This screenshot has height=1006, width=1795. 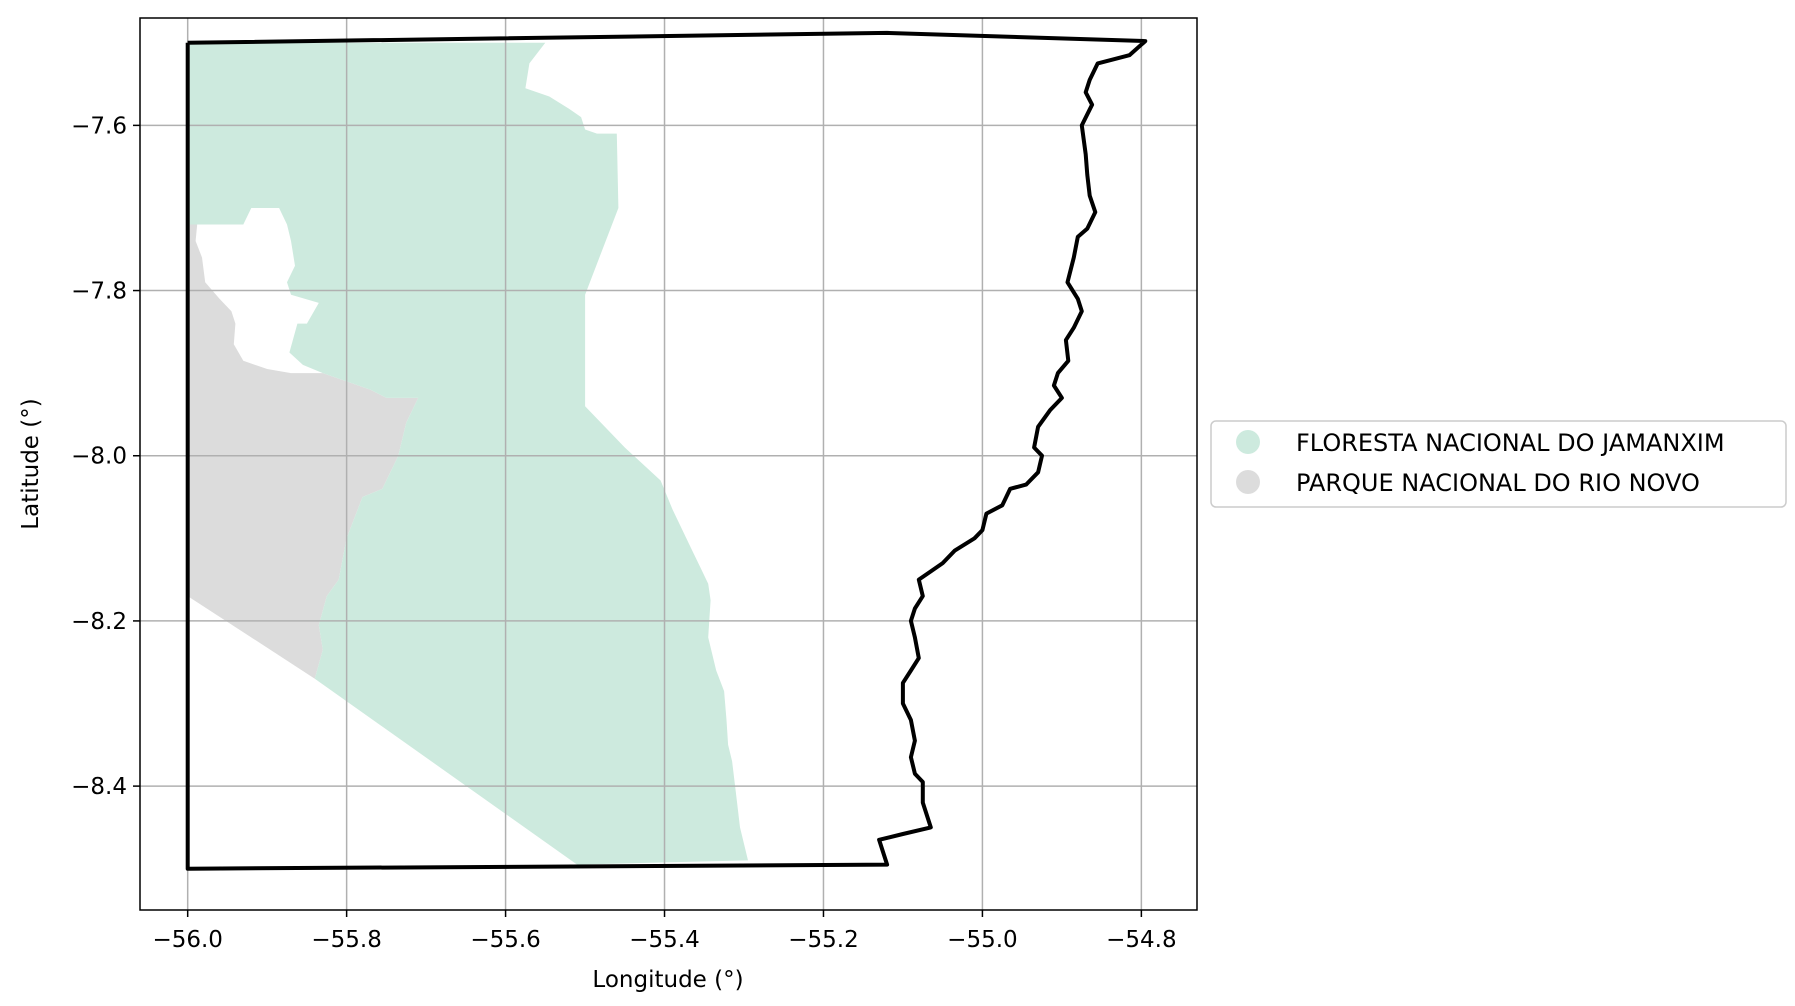 I want to click on y-axis-title: Latitude (°), so click(x=31, y=463).